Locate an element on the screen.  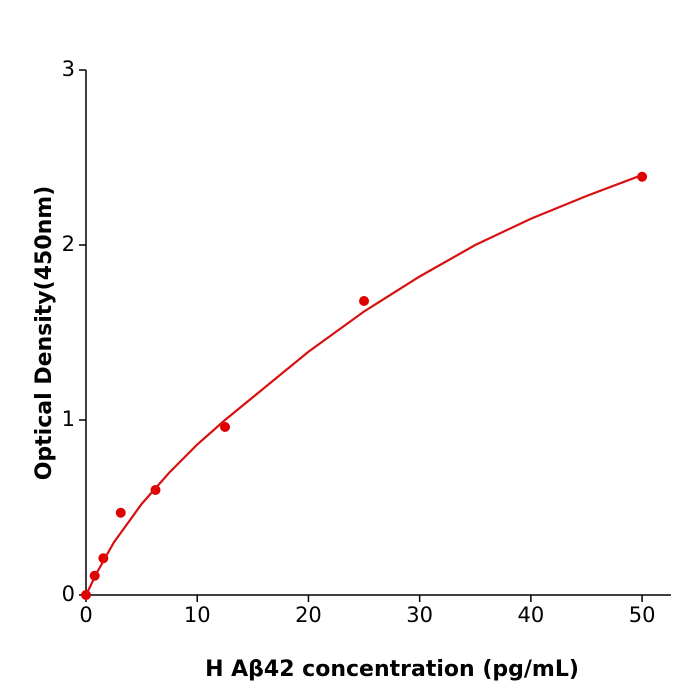
y-axis-label: Optical Density(450nm) is located at coordinates (44, 333).